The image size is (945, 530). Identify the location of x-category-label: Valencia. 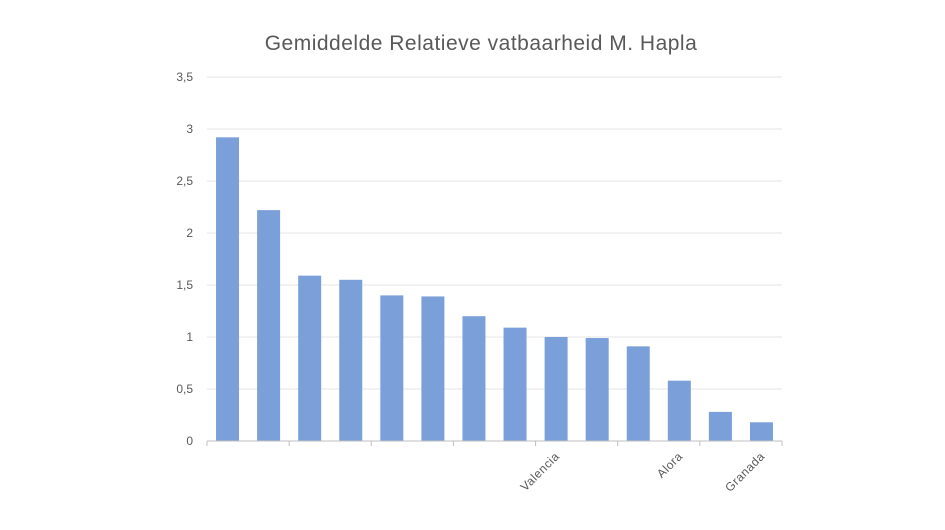
(540, 471).